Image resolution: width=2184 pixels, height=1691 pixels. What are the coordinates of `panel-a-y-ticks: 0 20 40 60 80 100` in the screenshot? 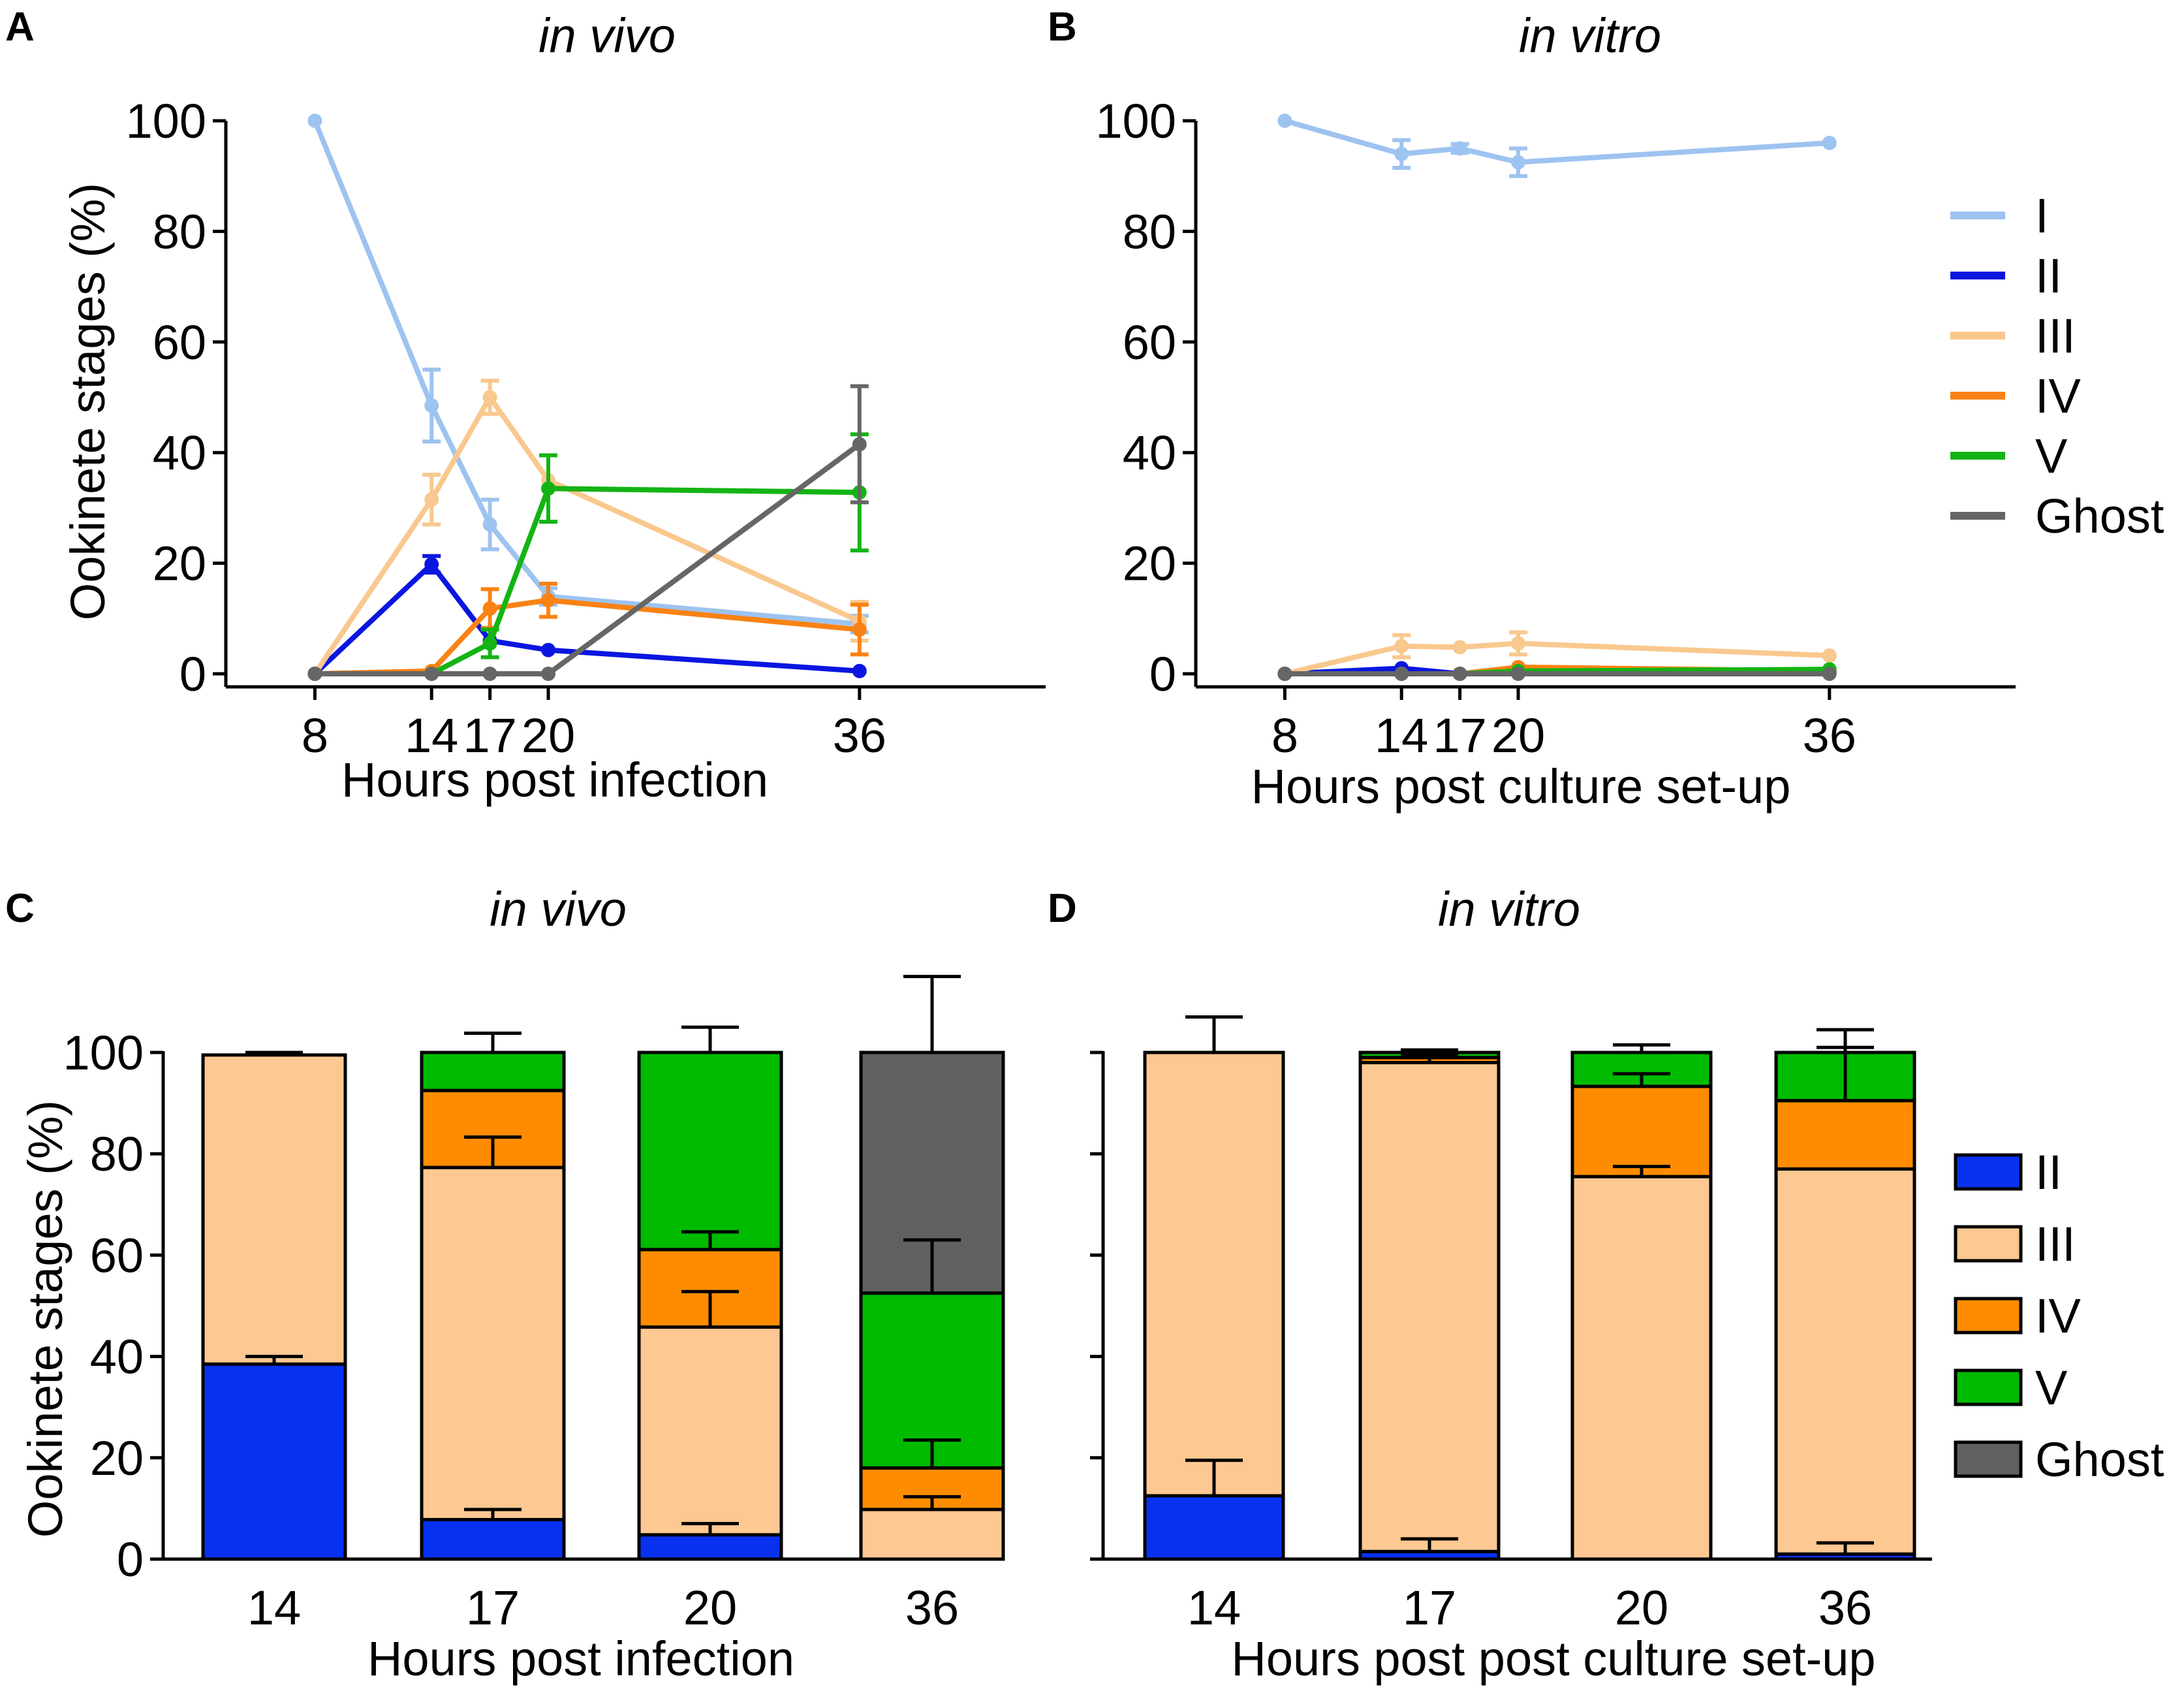 It's located at (176, 397).